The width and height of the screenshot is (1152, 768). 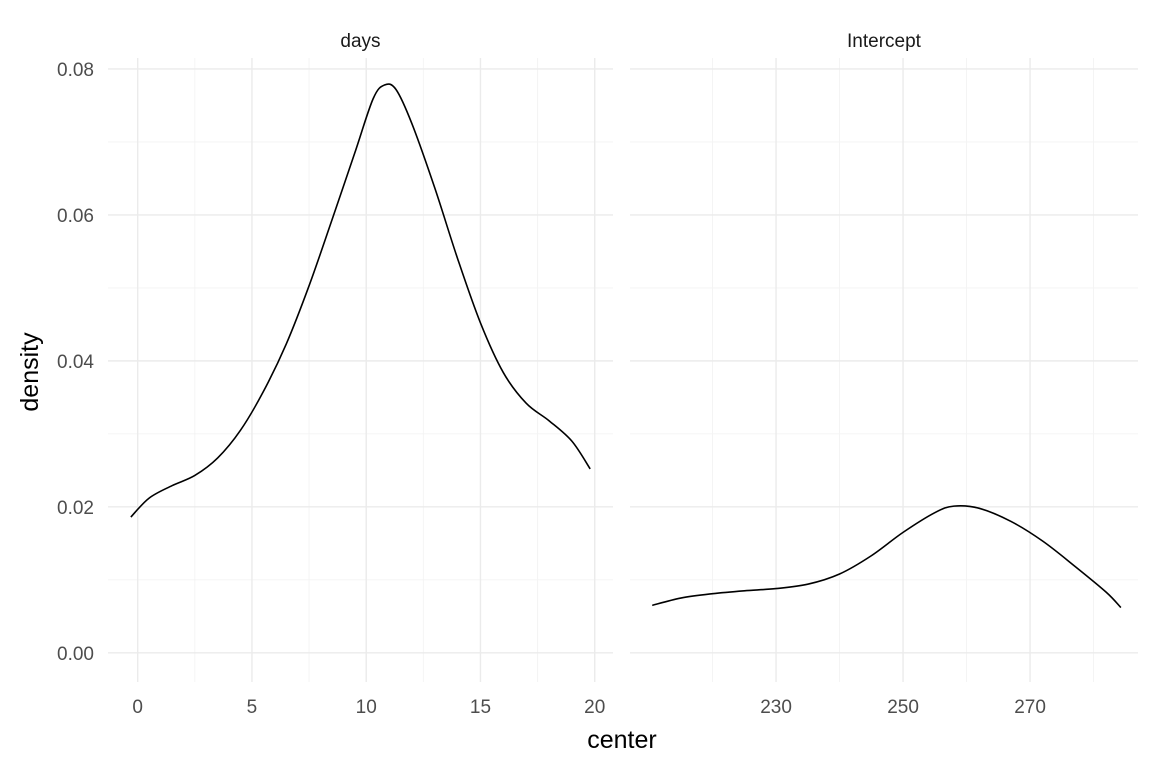 I want to click on x-tick-label: 0, so click(x=137, y=707).